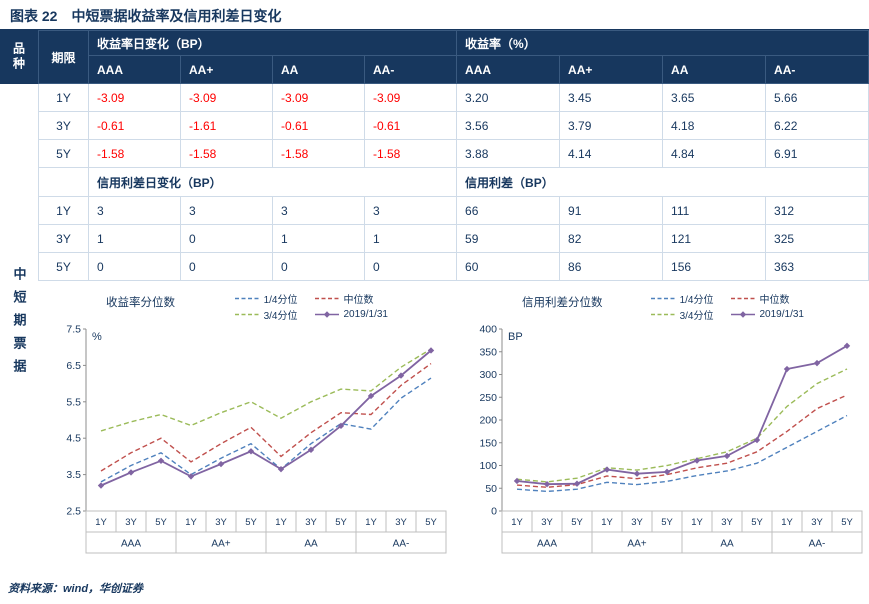 The width and height of the screenshot is (869, 604). What do you see at coordinates (453, 153) in the screenshot?
I see `table-row: 5Y -1.58 -1.58 -1.58 -1.58 3.88 4.14 4.84 6.91` at bounding box center [453, 153].